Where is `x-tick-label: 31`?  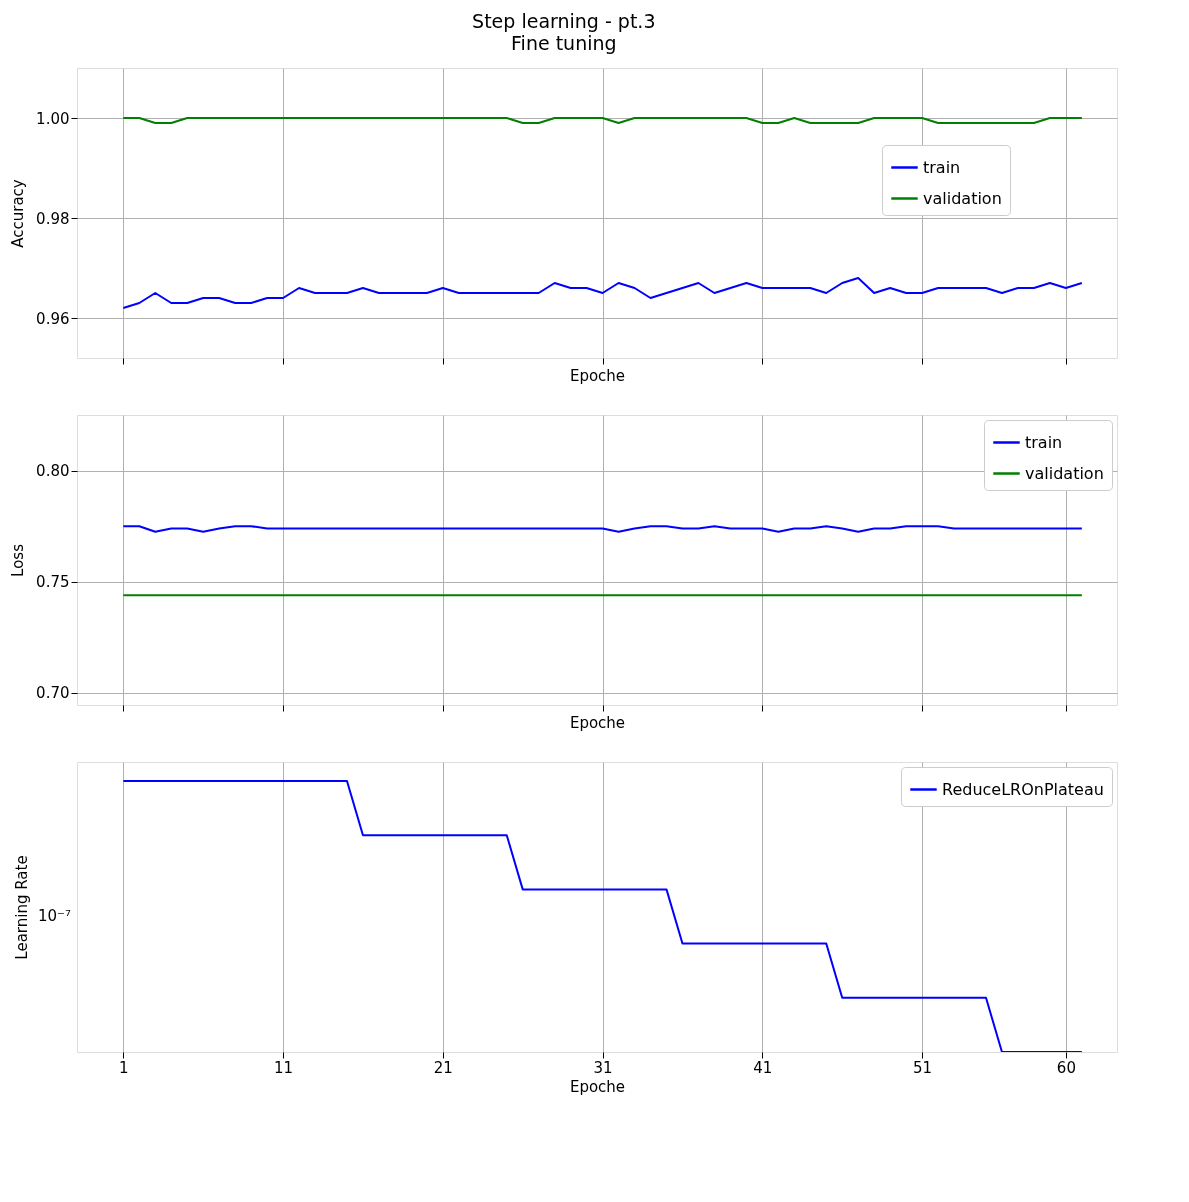 x-tick-label: 31 is located at coordinates (603, 1067).